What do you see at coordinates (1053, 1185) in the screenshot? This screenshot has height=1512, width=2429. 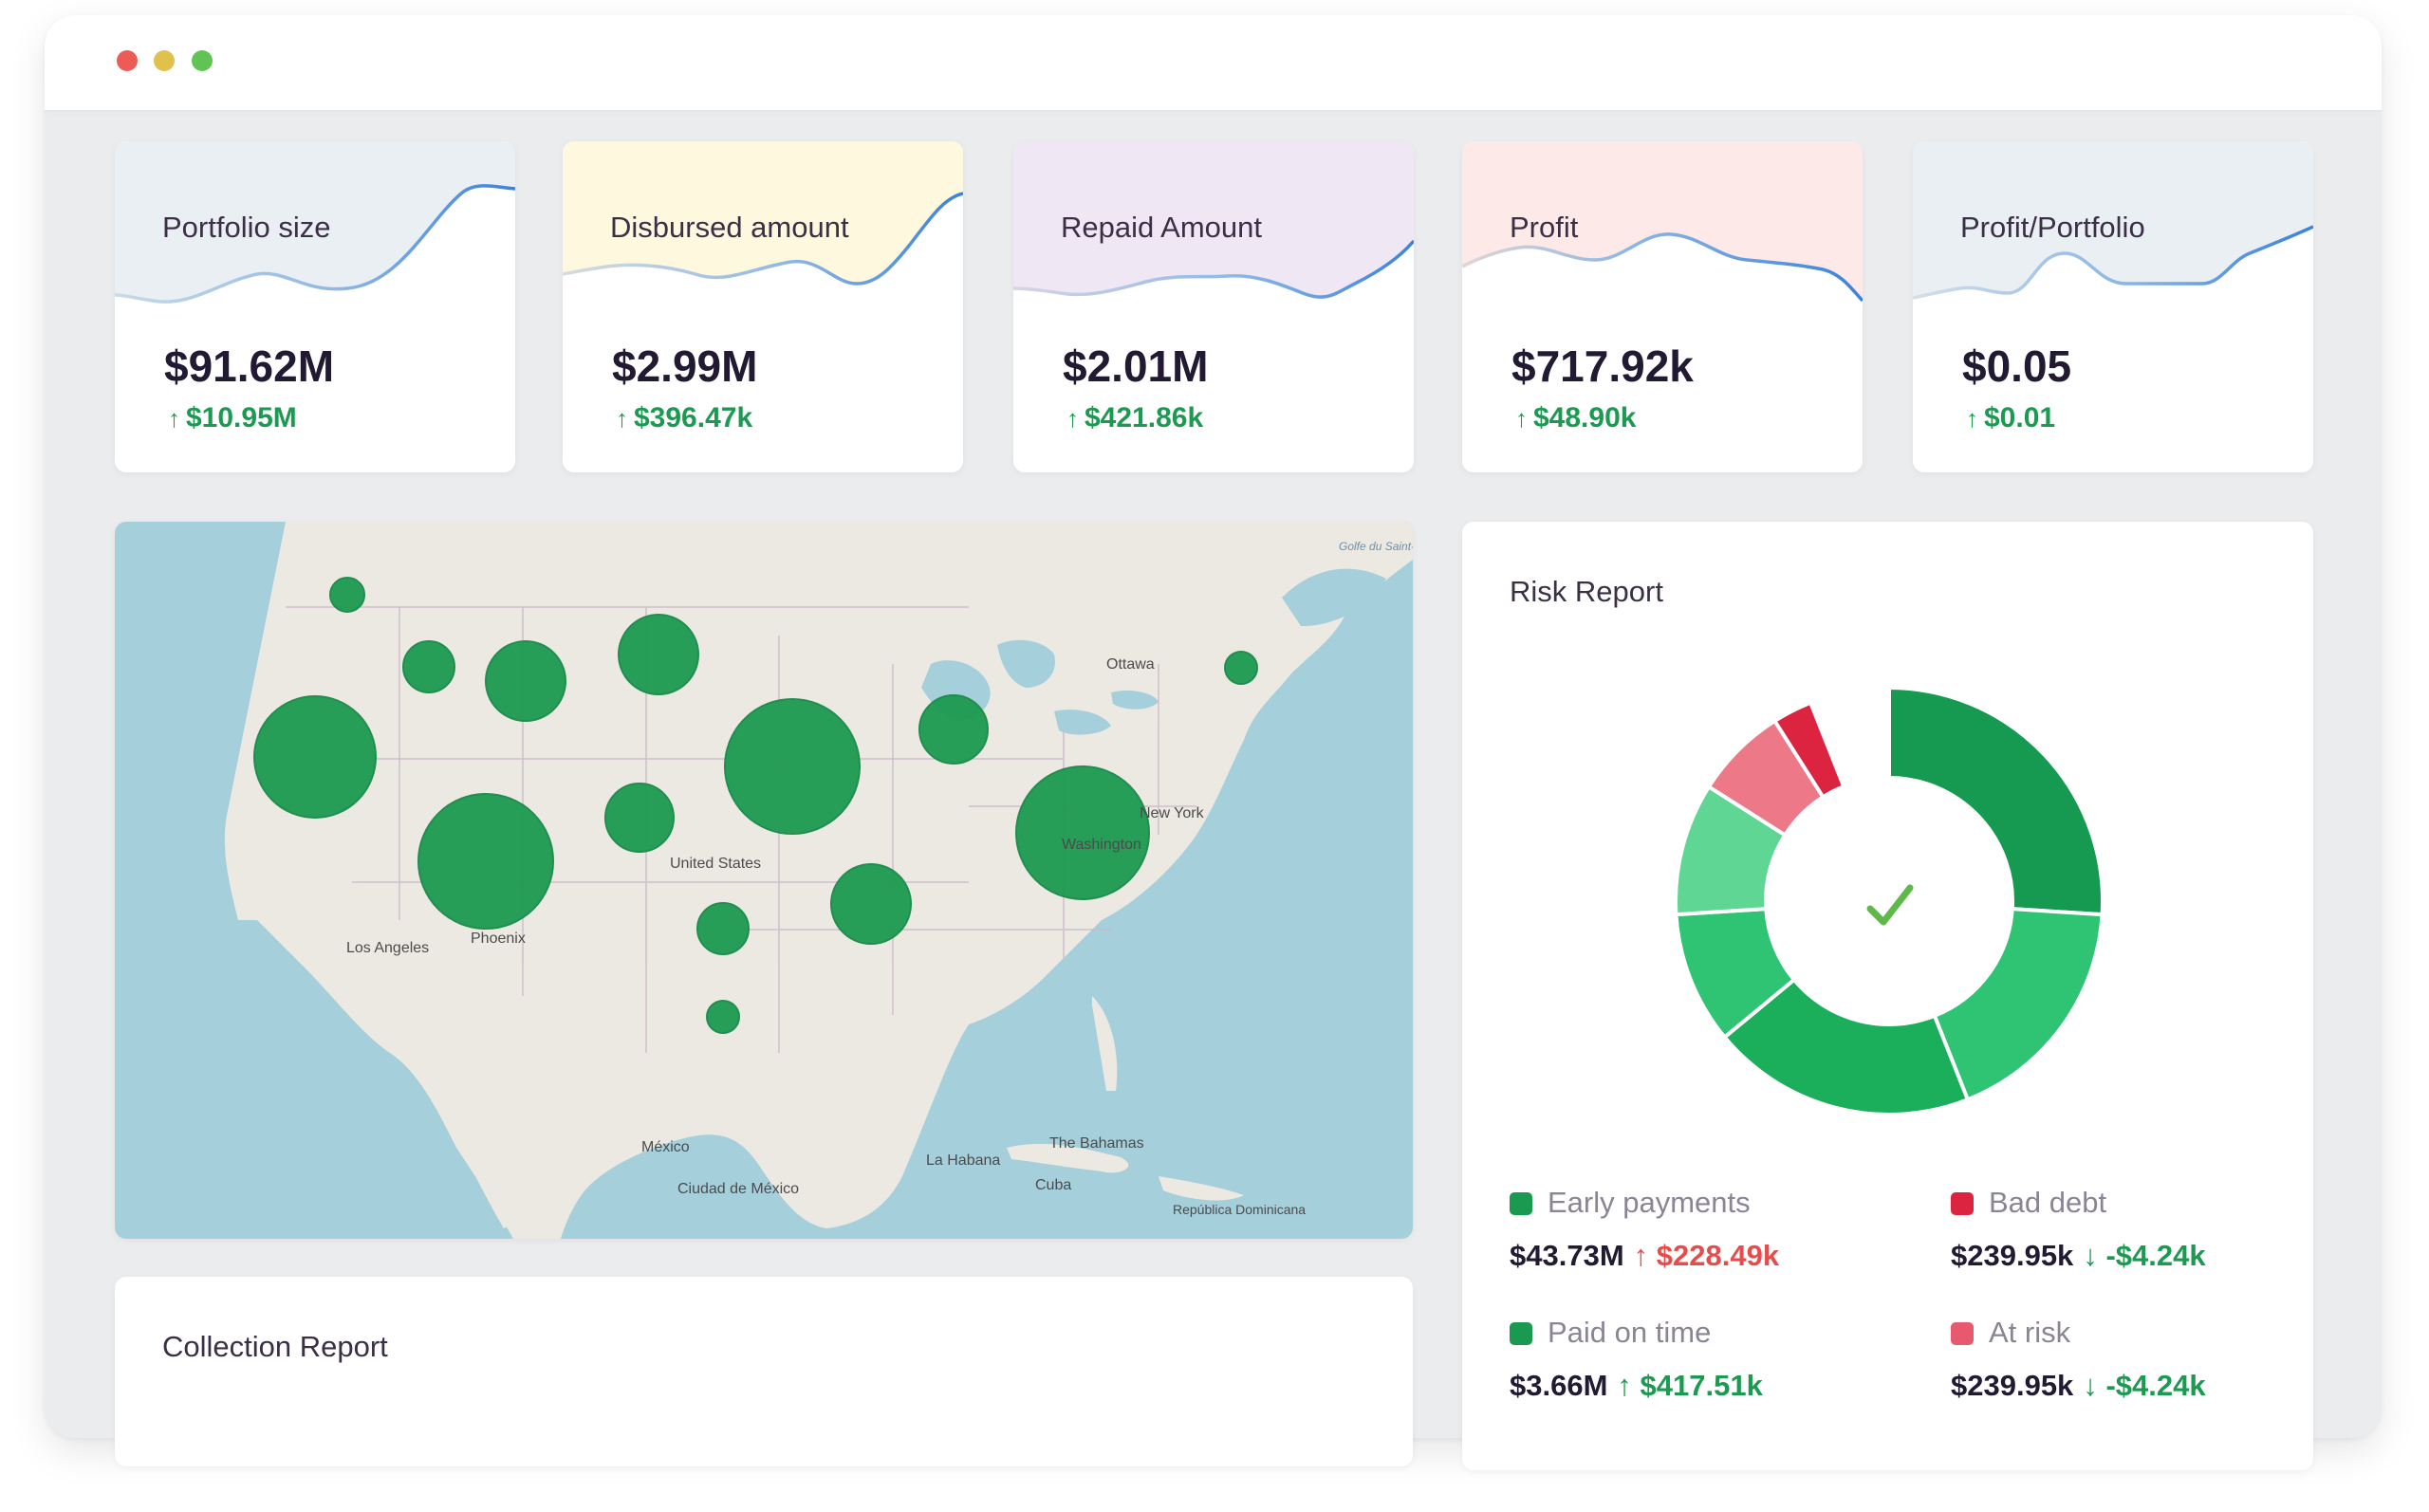 I see `map-label-cuba: Cuba` at bounding box center [1053, 1185].